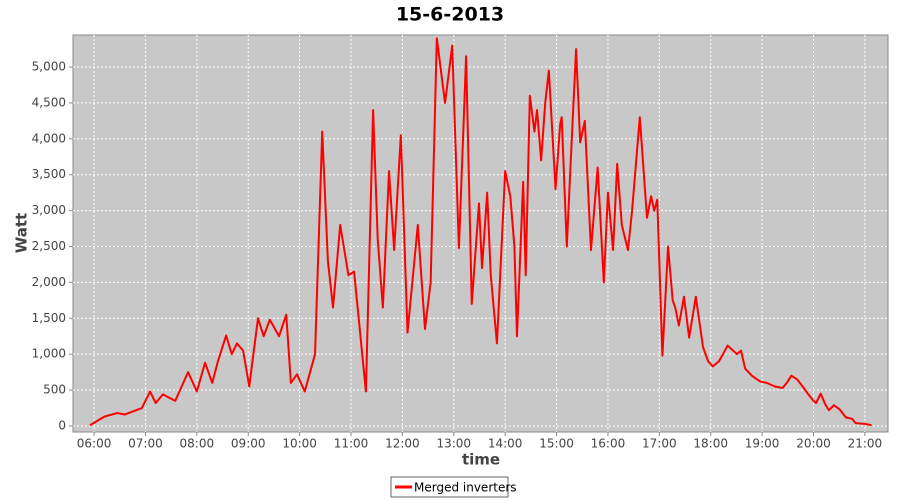  I want to click on x-tick-label: 16:00, so click(608, 444).